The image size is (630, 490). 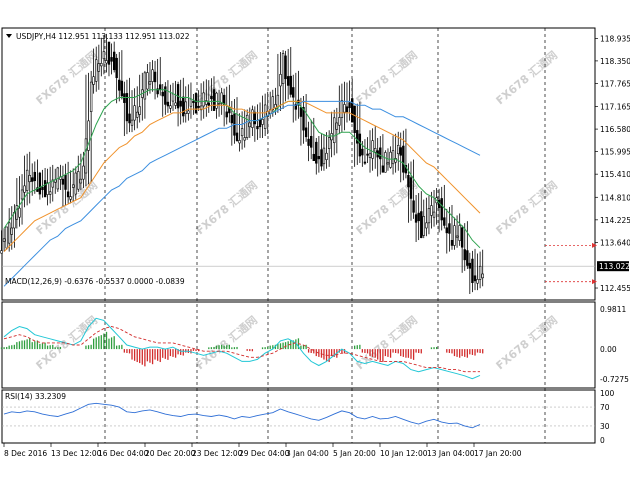 What do you see at coordinates (614, 266) in the screenshot?
I see `current-price-label: 113.022` at bounding box center [614, 266].